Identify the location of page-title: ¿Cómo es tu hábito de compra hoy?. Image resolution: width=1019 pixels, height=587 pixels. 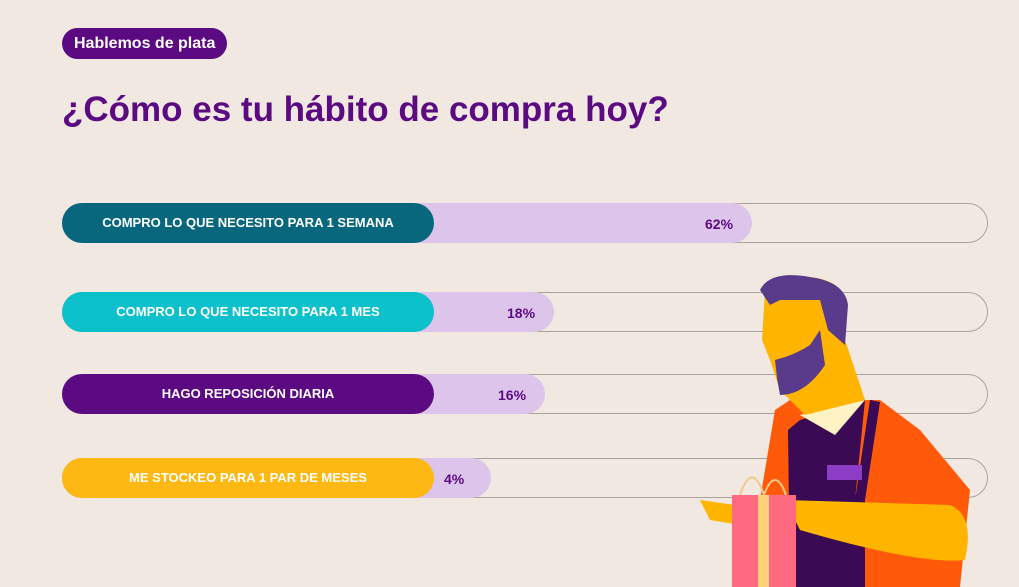
(365, 109).